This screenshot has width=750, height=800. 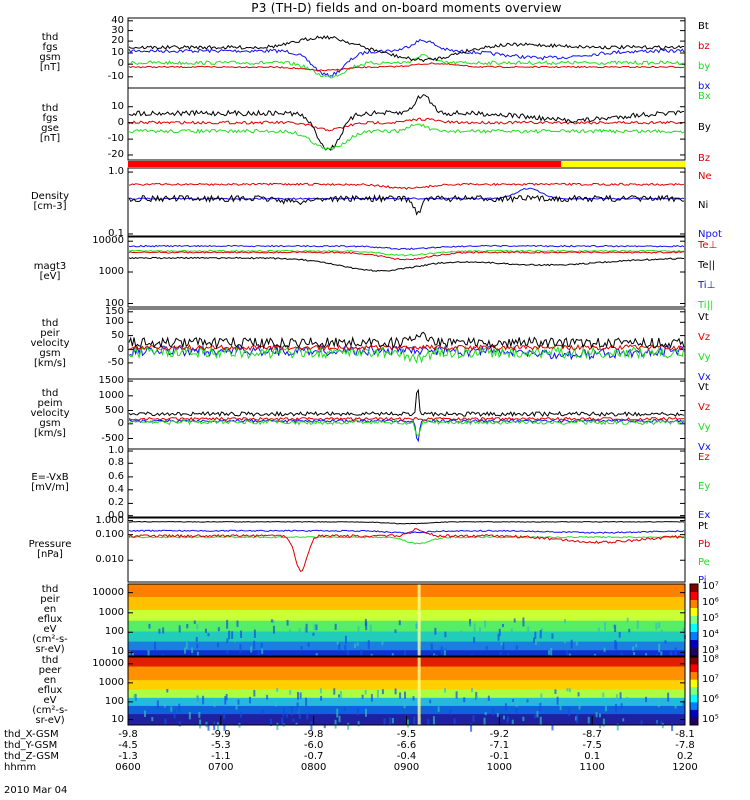 What do you see at coordinates (117, 30) in the screenshot?
I see `fgs1-ytick-label: 30` at bounding box center [117, 30].